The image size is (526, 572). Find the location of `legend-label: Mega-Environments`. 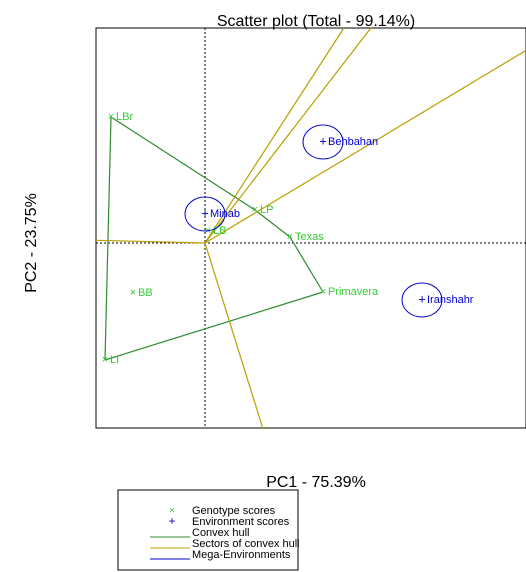

legend-label: Mega-Environments is located at coordinates (241, 555).